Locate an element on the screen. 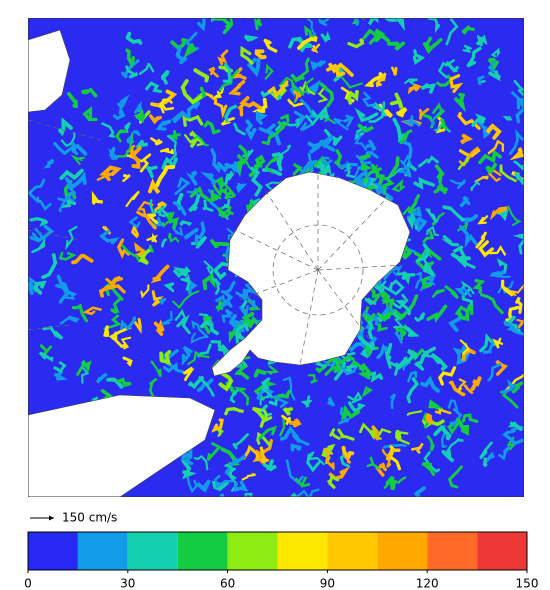  colorbar-tick-label: 30 is located at coordinates (127, 583).